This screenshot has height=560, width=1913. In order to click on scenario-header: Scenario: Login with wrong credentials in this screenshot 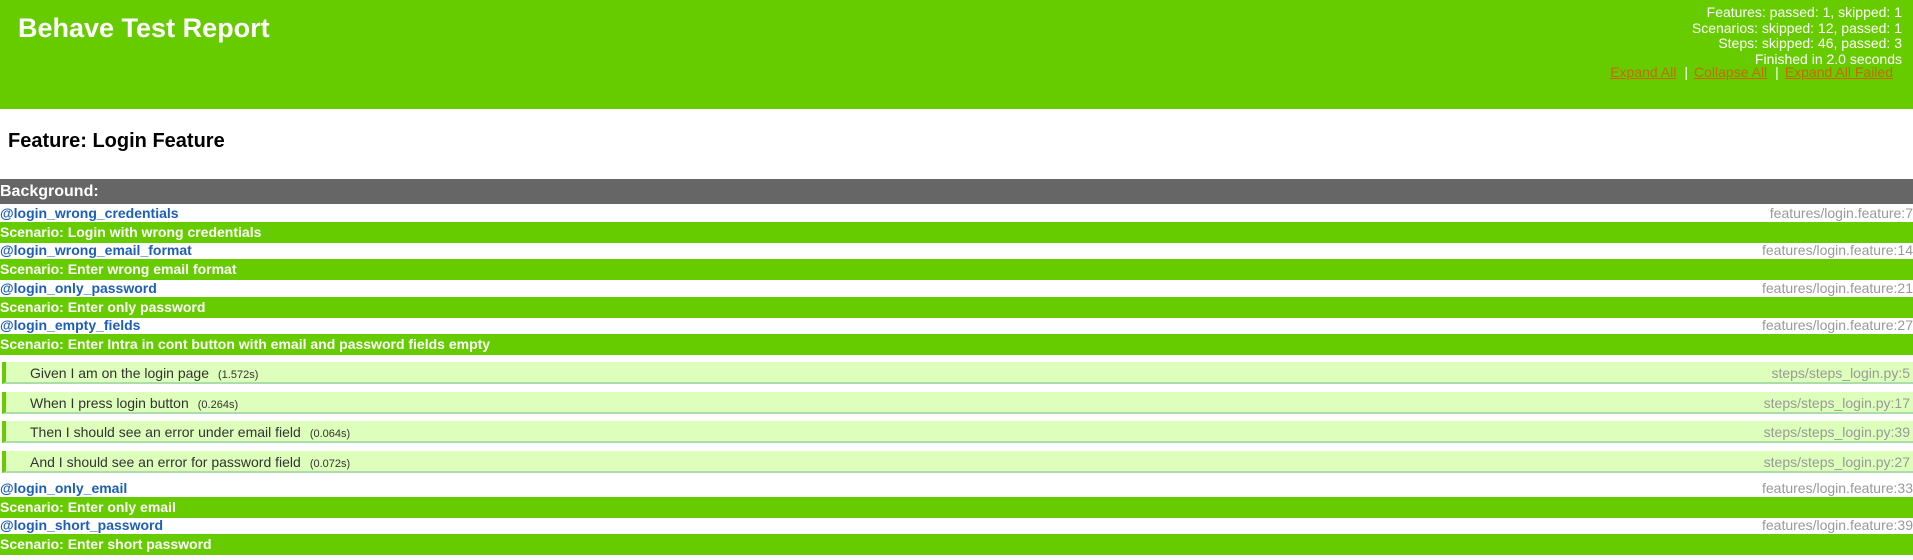, I will do `click(956, 232)`.